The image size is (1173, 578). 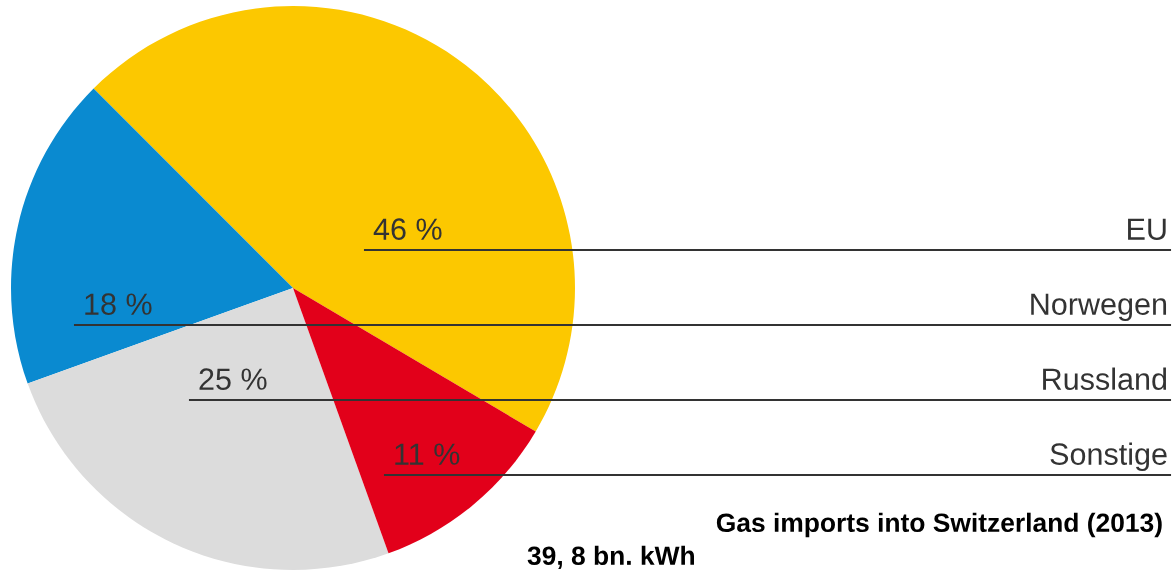 I want to click on data-label: 18 %, so click(x=118, y=304).